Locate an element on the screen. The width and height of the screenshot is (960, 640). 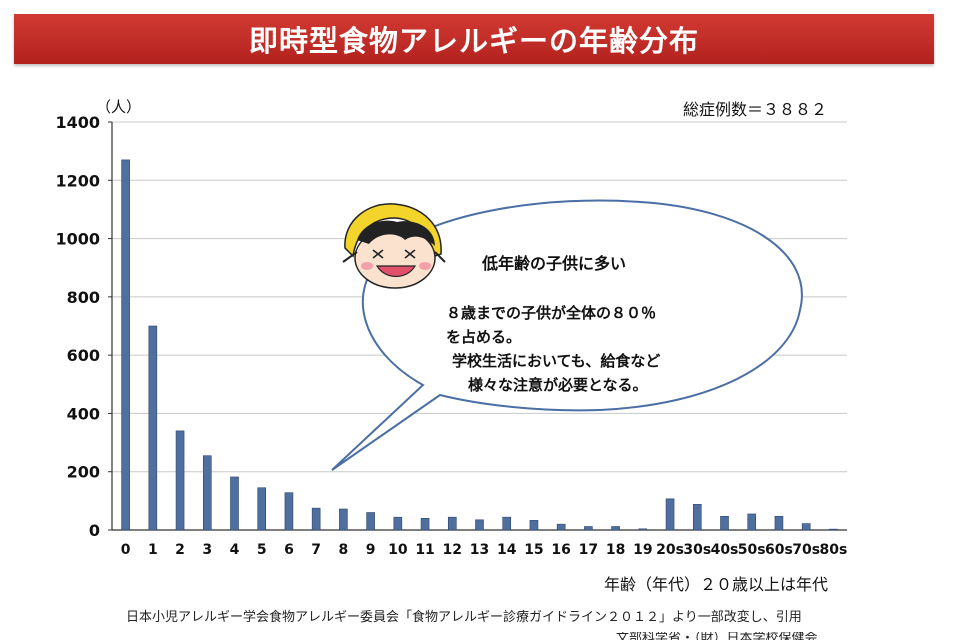
x-tick-label: 9 is located at coordinates (371, 550).